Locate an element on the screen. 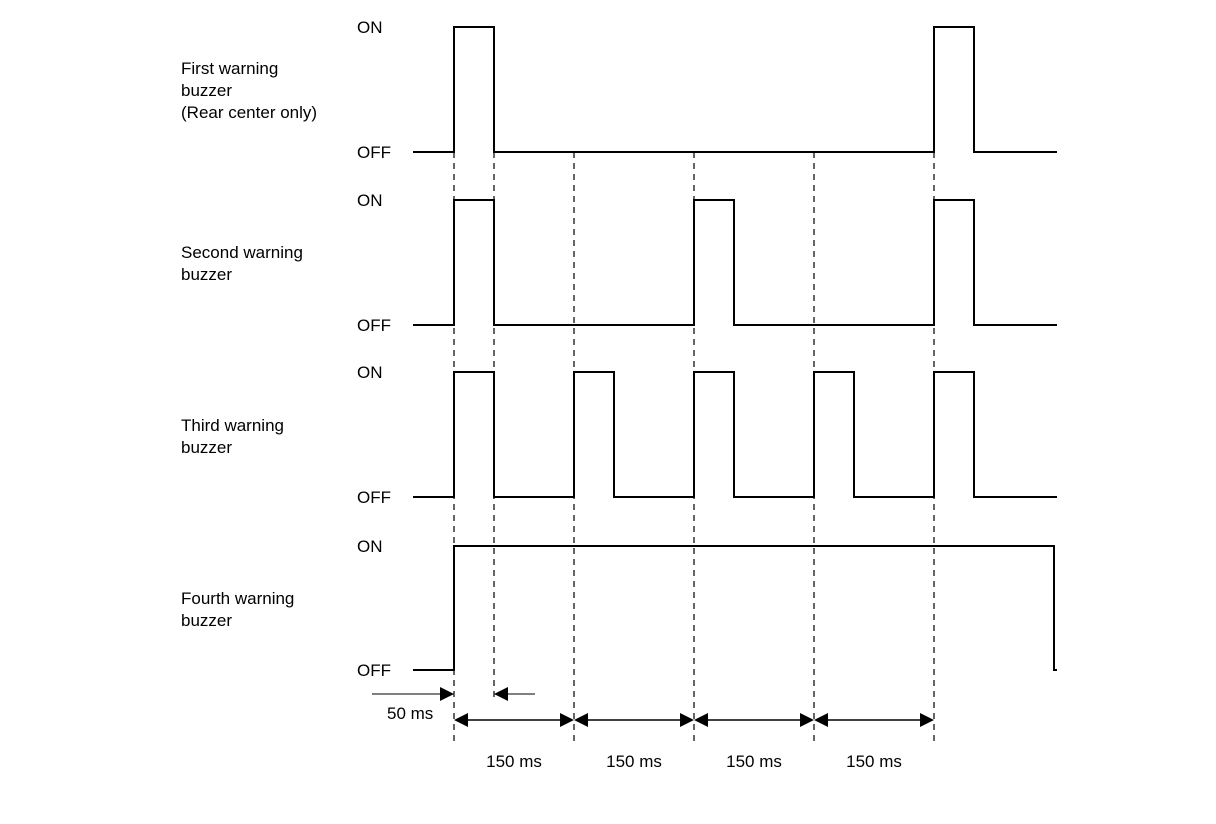 This screenshot has height=824, width=1216. signal-label-3: Third warning buzzer is located at coordinates (232, 436).